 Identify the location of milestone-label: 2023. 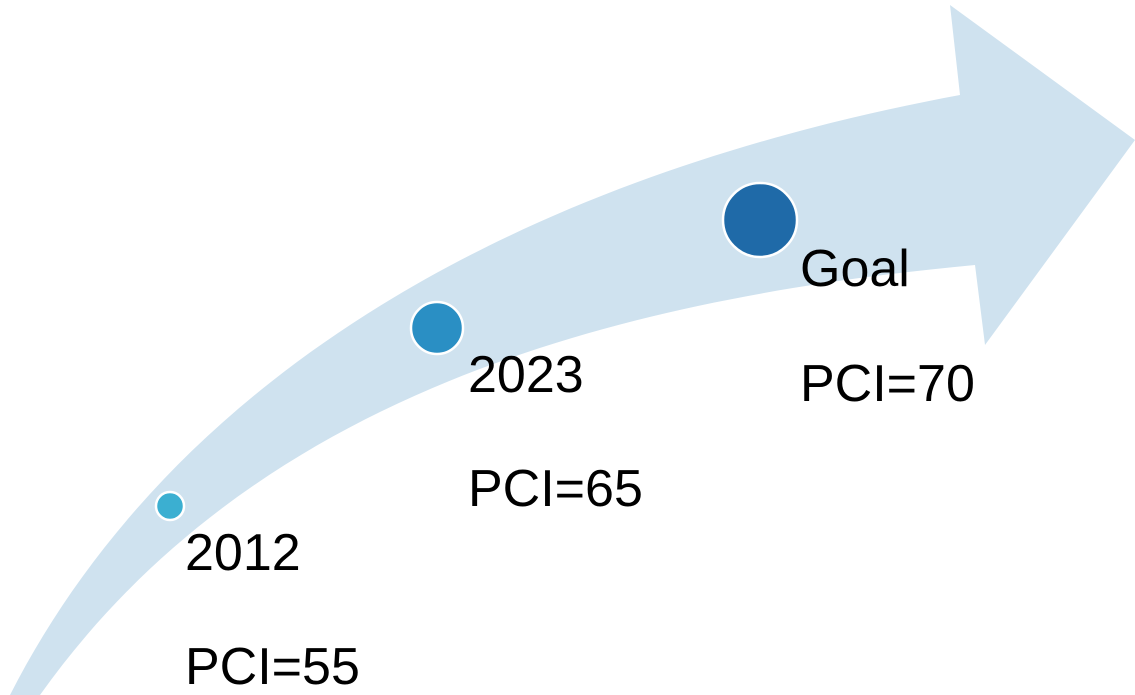
(526, 375).